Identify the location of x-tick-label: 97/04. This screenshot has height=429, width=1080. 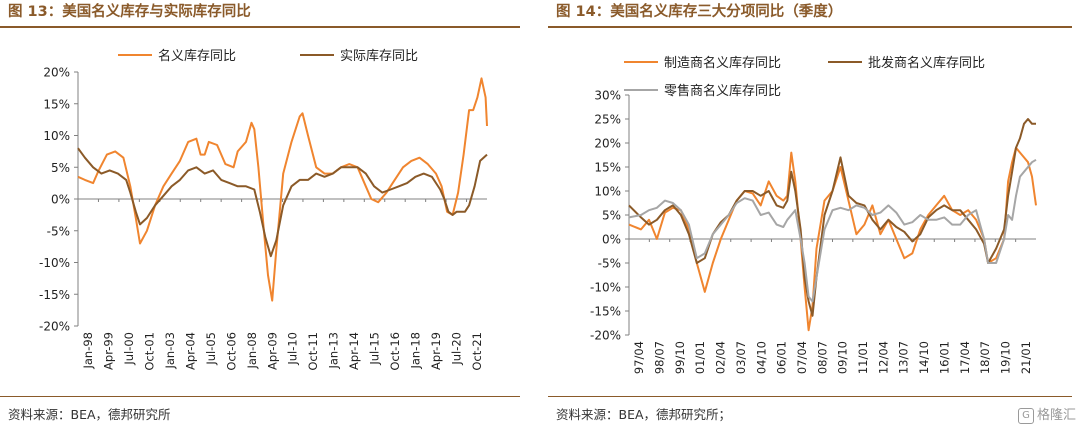
(639, 357).